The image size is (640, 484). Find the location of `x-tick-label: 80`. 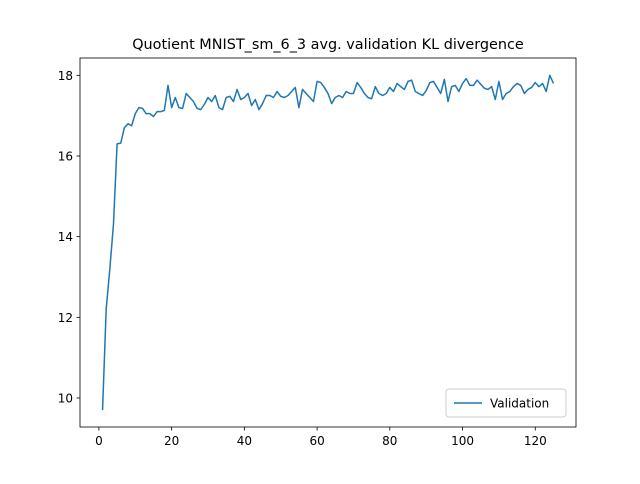

x-tick-label: 80 is located at coordinates (389, 441).